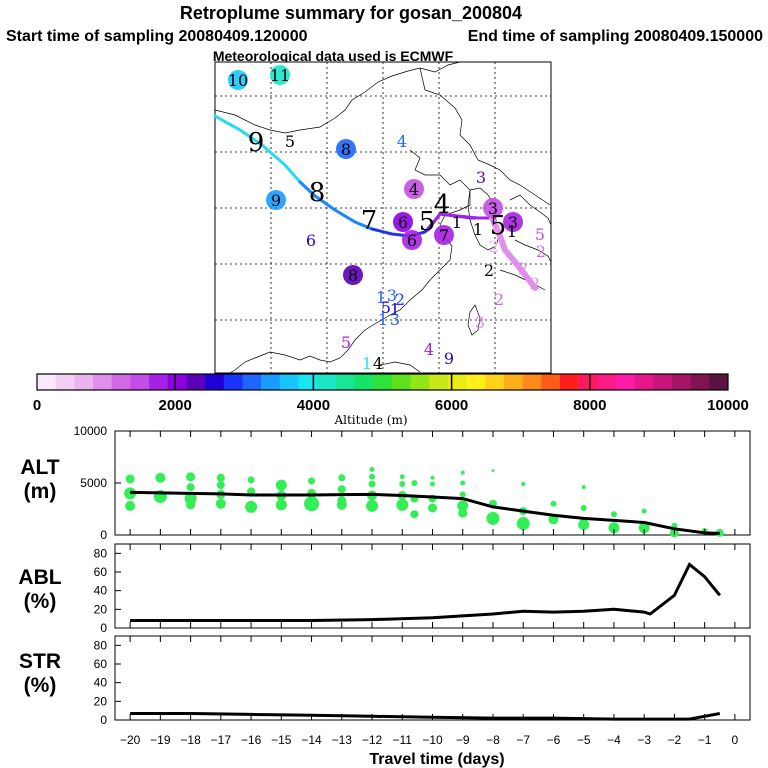 The height and width of the screenshot is (768, 768). Describe the element at coordinates (103, 535) in the screenshot. I see `y-tick-label: 0` at that location.